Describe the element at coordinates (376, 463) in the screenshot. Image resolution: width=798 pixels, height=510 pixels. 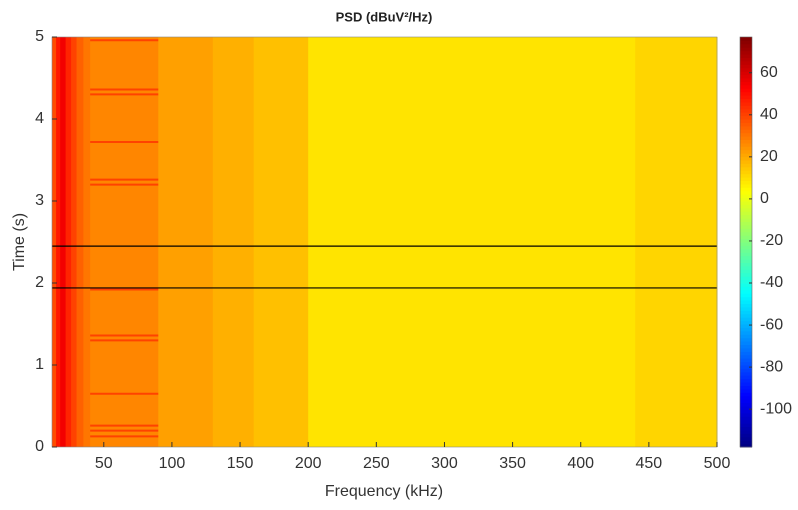
I see `x-tick-label: 250` at that location.